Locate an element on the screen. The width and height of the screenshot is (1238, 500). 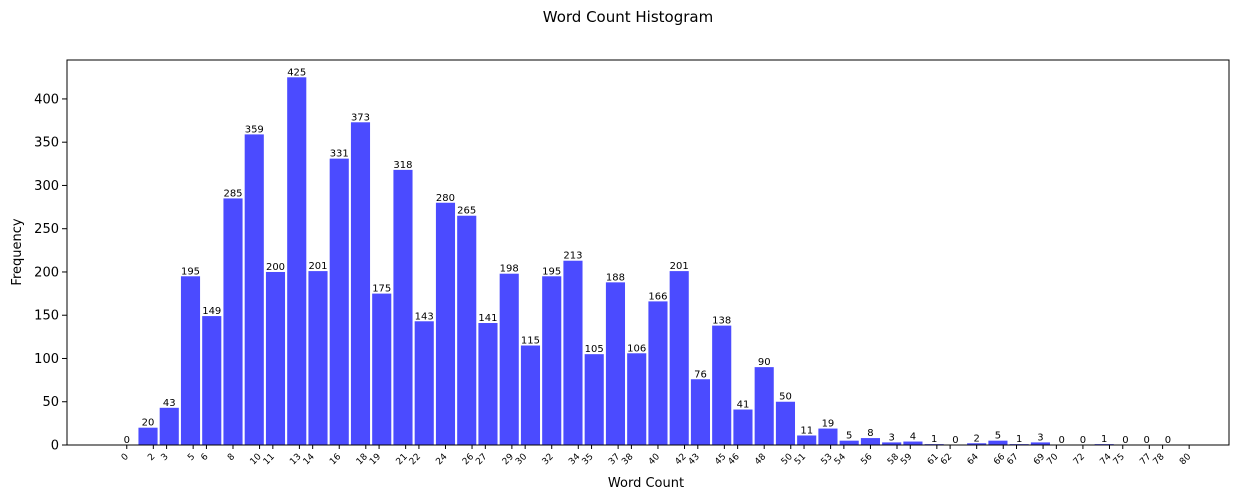
x-axis-label: Word Count is located at coordinates (646, 483).